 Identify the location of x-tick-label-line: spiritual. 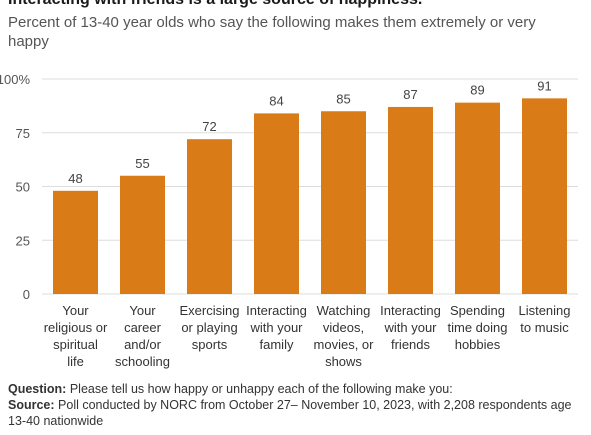
(75, 344).